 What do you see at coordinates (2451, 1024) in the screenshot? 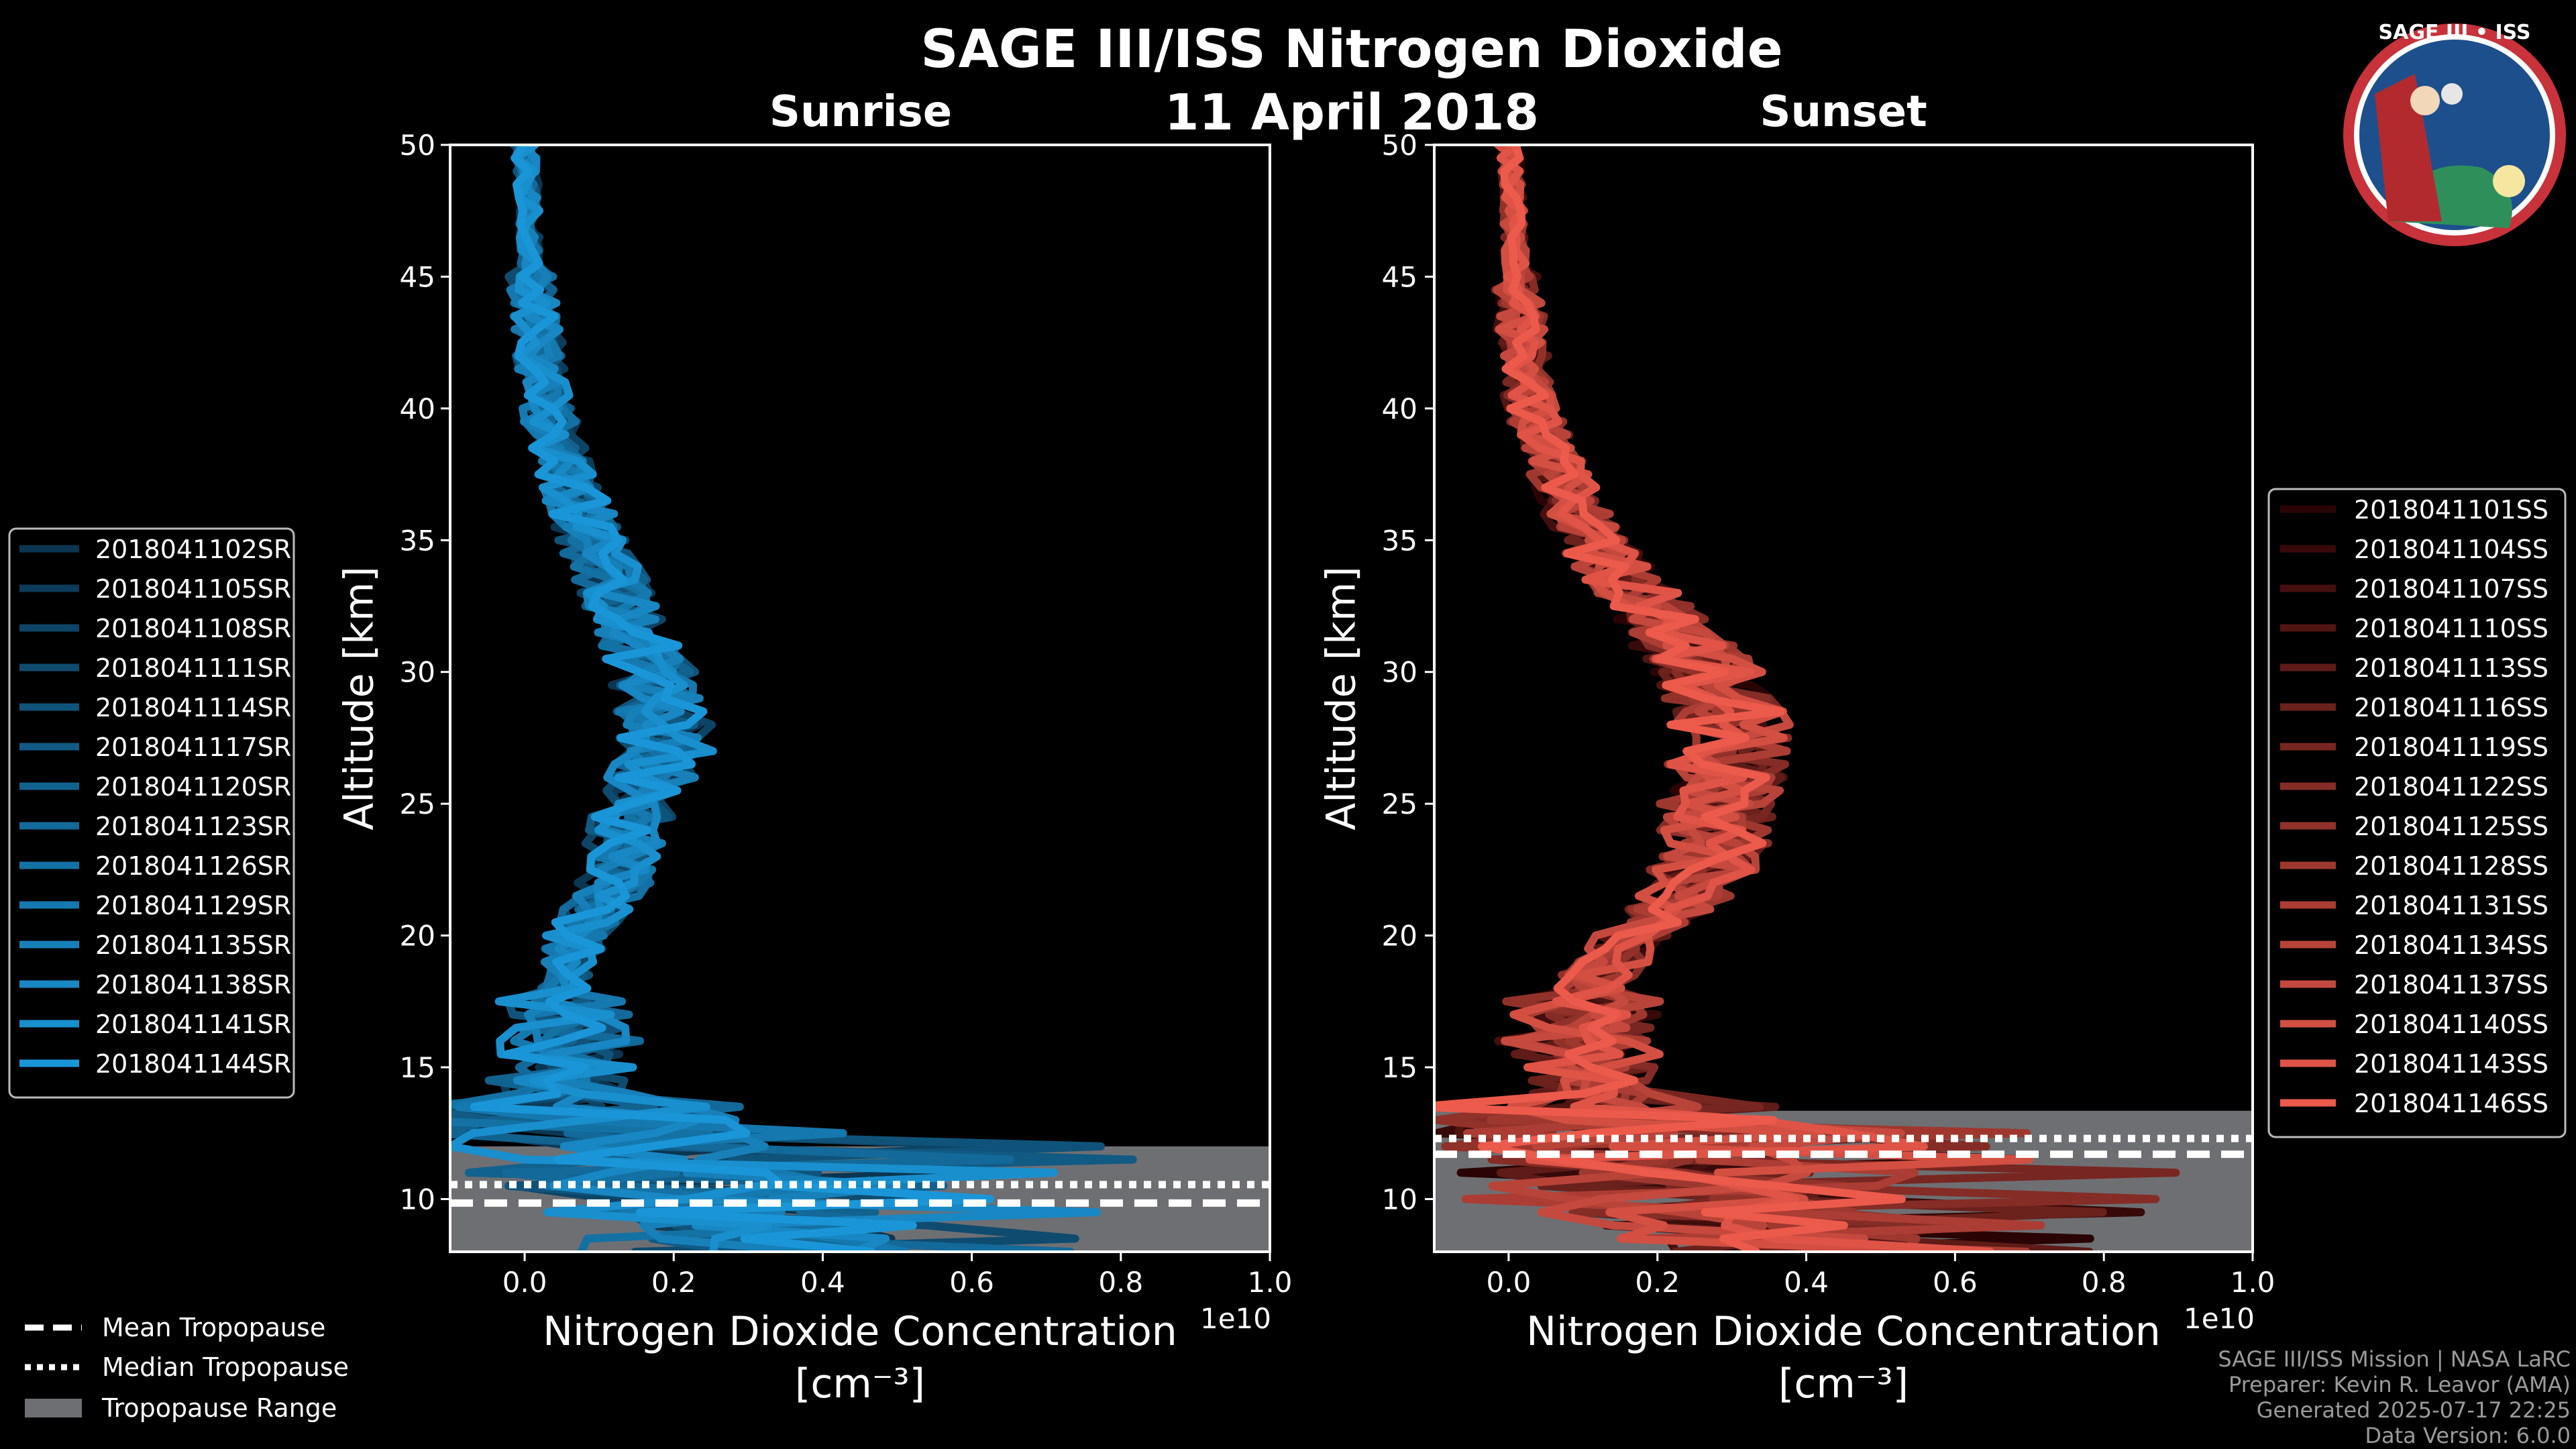
I see `legend-label: 2018041140SS` at bounding box center [2451, 1024].